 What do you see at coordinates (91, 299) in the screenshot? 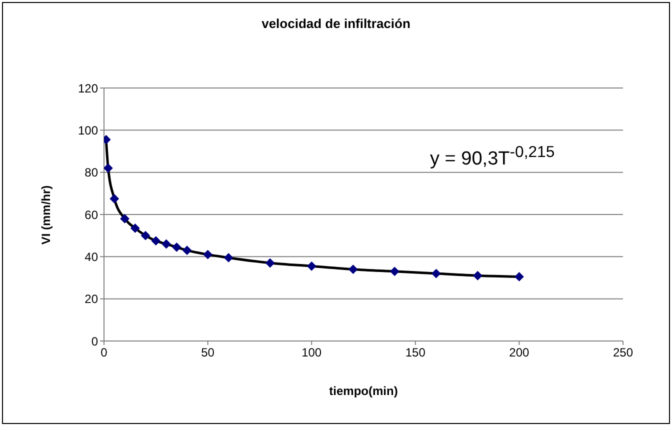
I see `y-tick-label: 20` at bounding box center [91, 299].